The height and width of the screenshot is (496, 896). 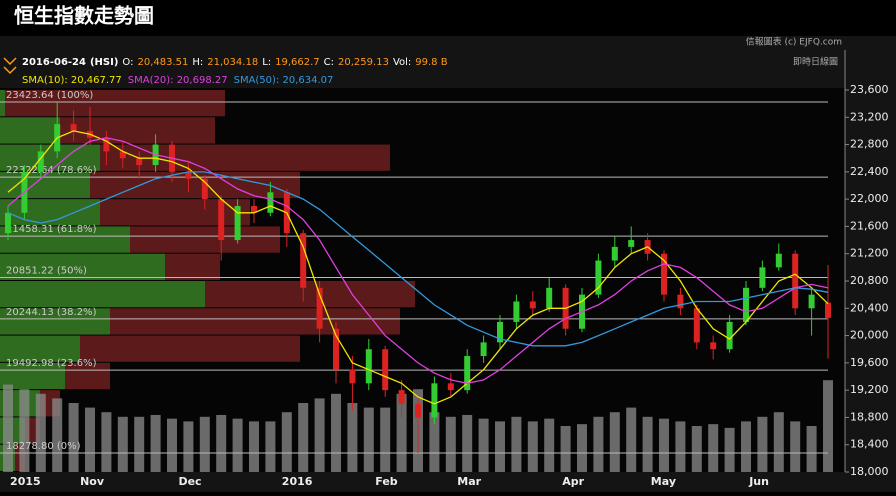 I want to click on x-tick-label: Jun, so click(x=758, y=481).